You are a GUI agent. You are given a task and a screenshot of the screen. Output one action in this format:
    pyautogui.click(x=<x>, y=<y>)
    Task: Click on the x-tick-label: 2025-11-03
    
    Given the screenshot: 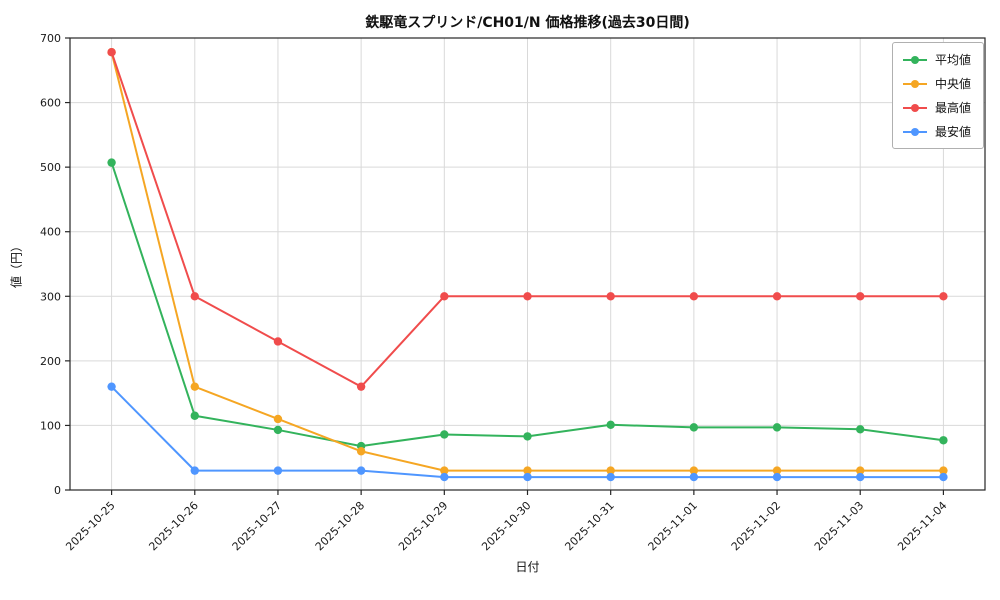 What is the action you would take?
    pyautogui.click(x=839, y=526)
    